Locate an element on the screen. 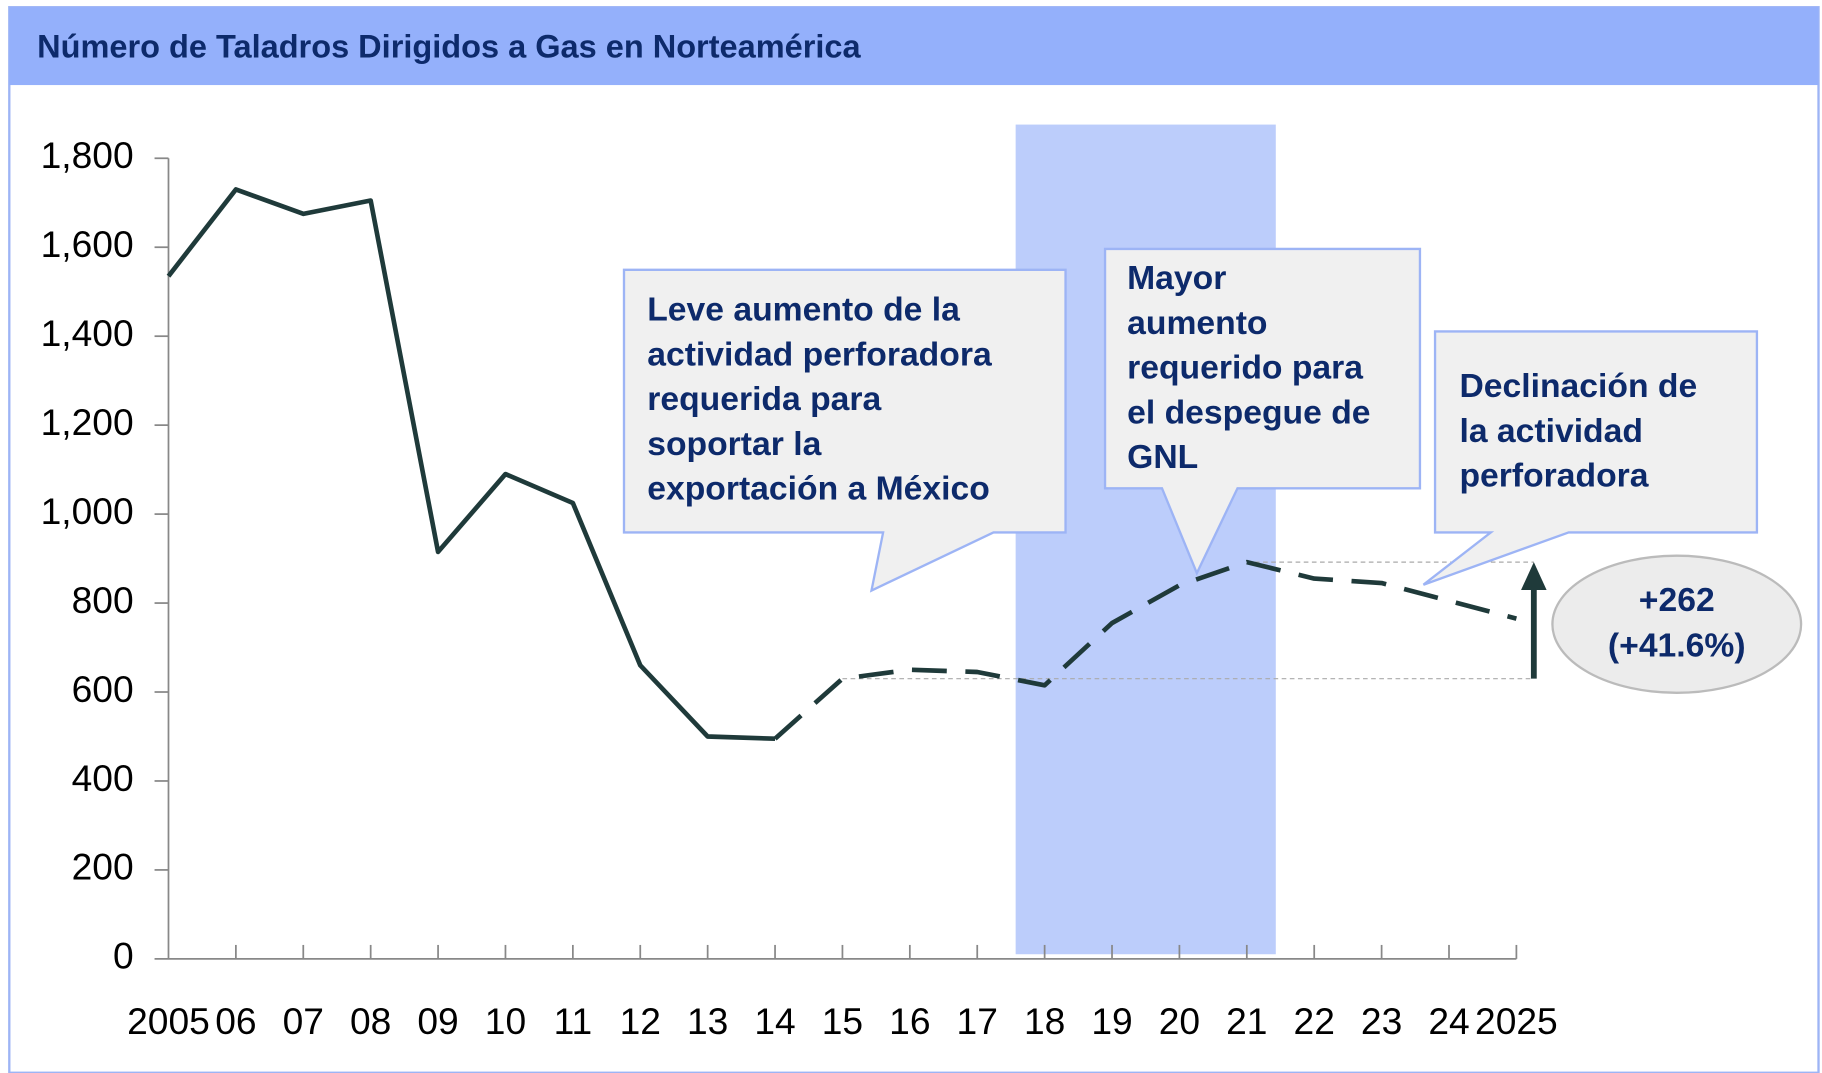 This screenshot has height=1073, width=1822. x-tick-label: 11 is located at coordinates (573, 1021).